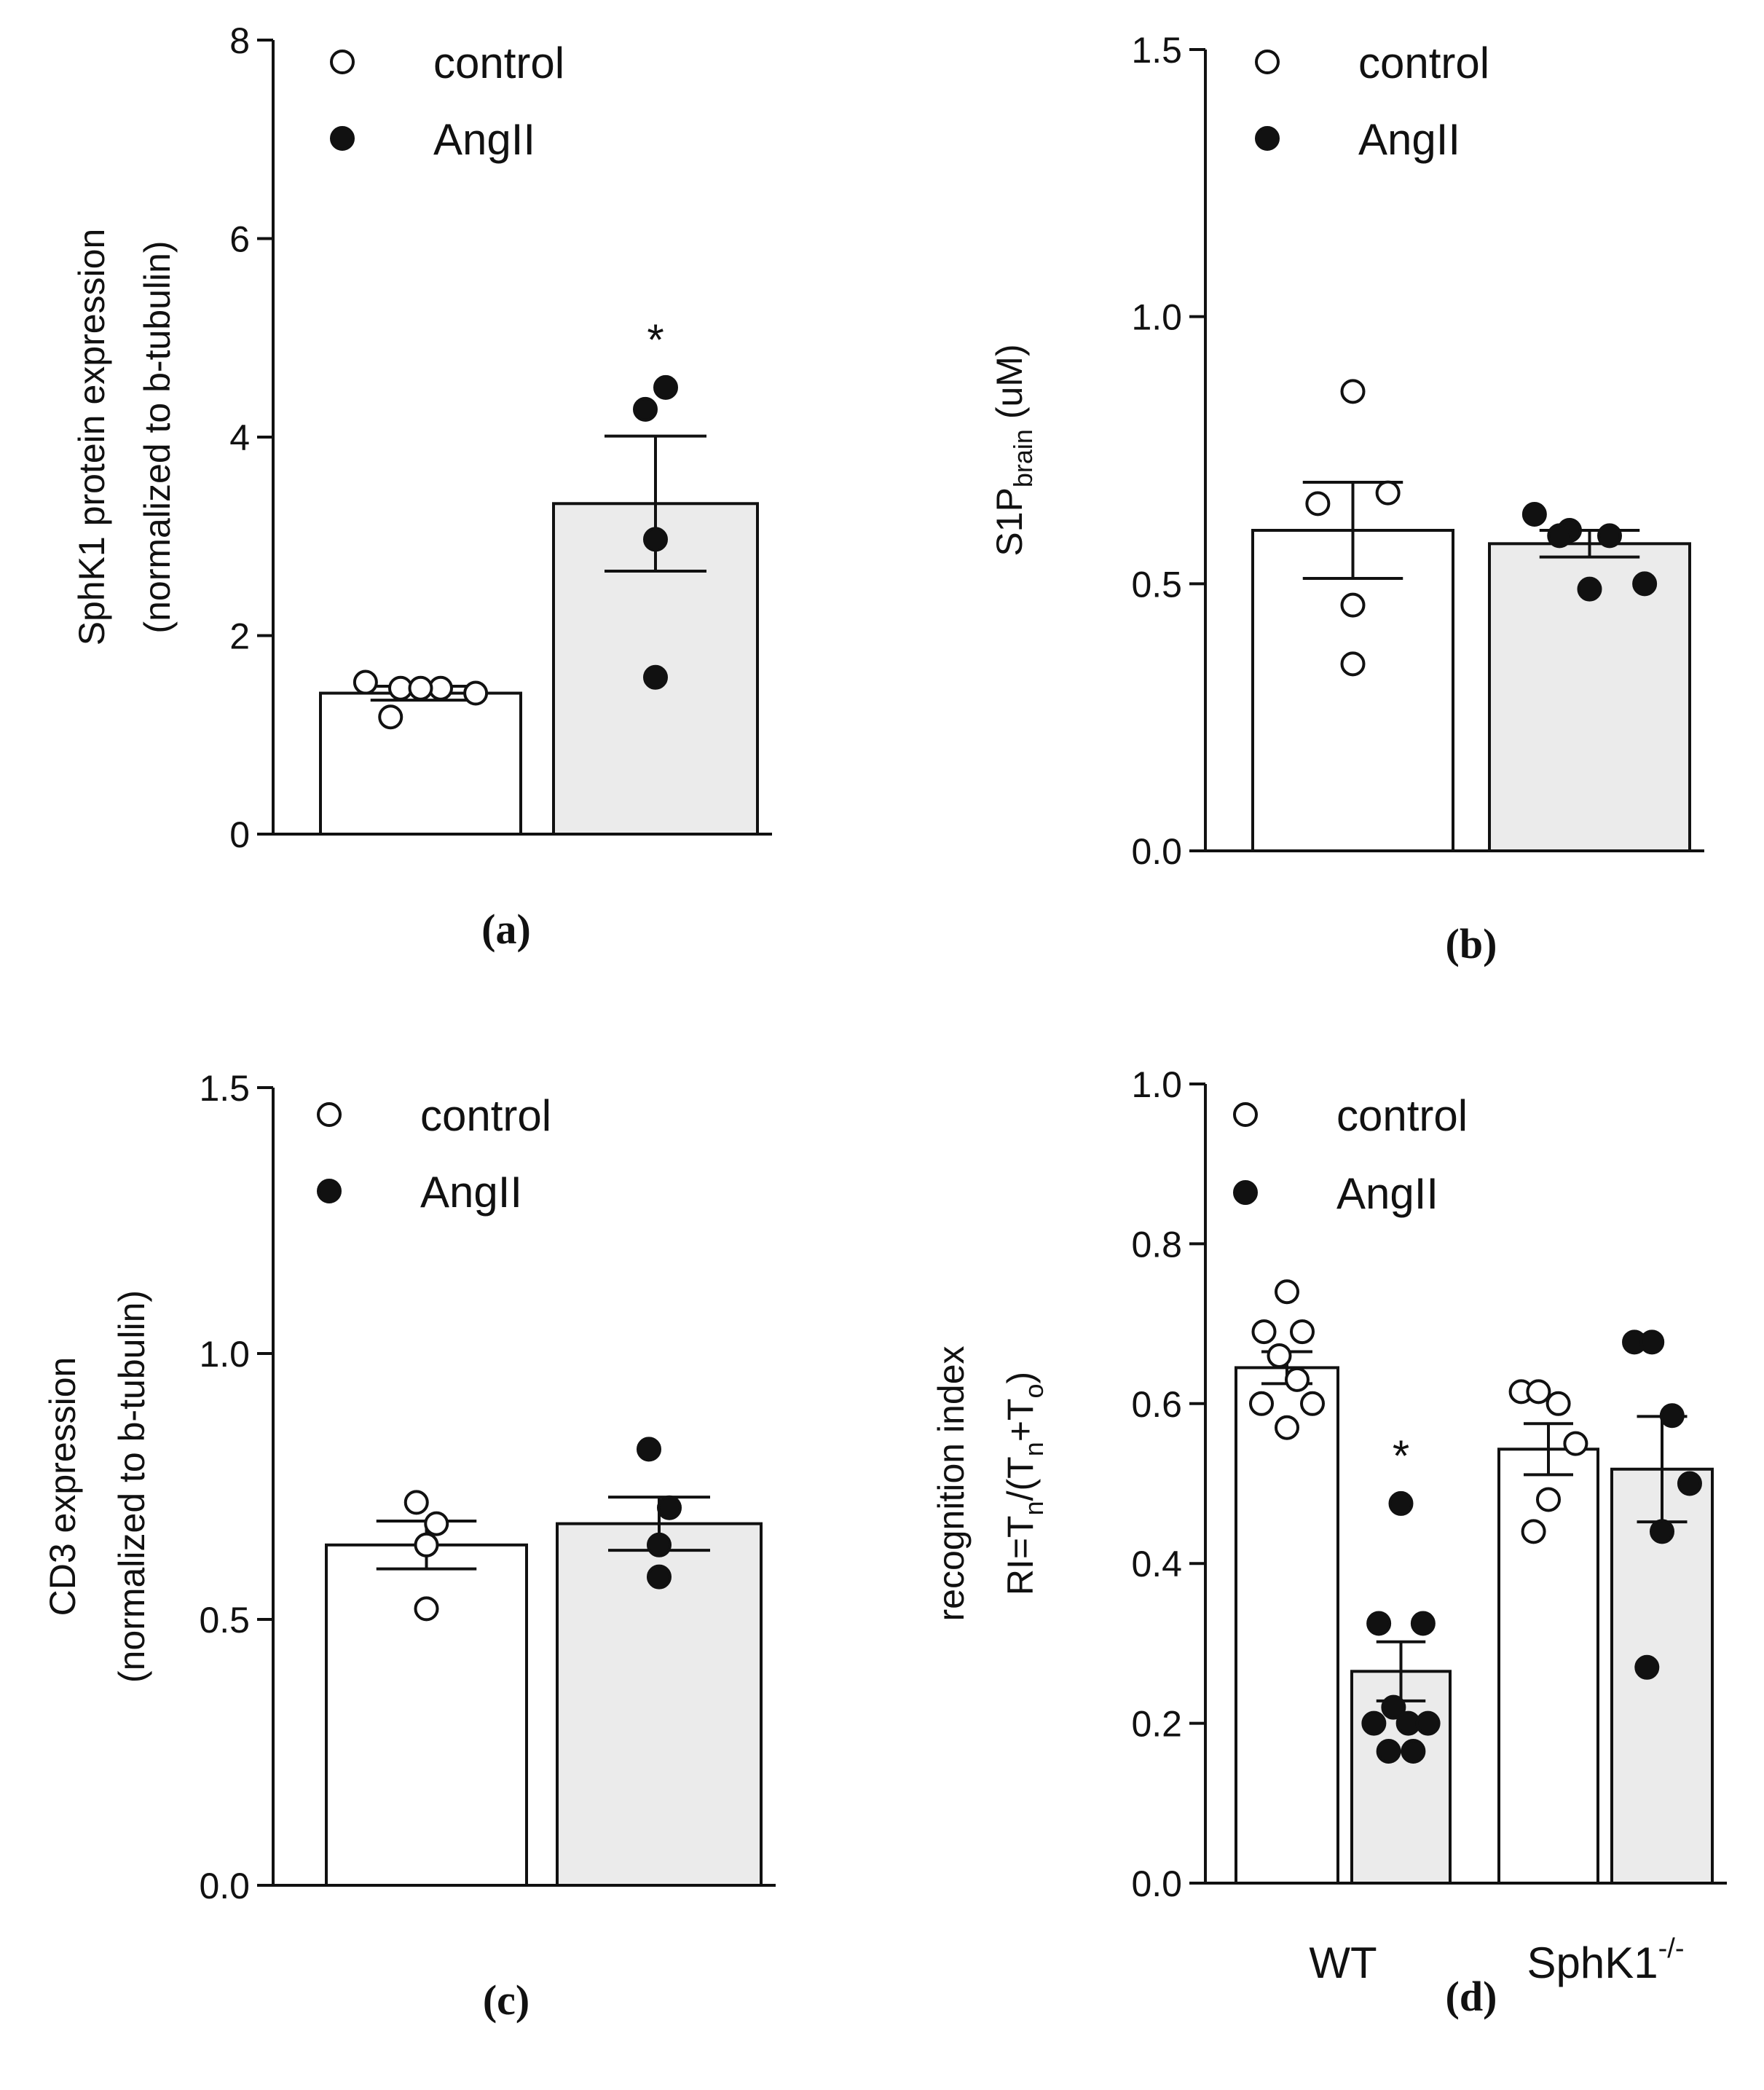 This screenshot has height=2090, width=1764. Describe the element at coordinates (951, 1483) in the screenshot. I see `y-axis-label: recognition index` at that location.